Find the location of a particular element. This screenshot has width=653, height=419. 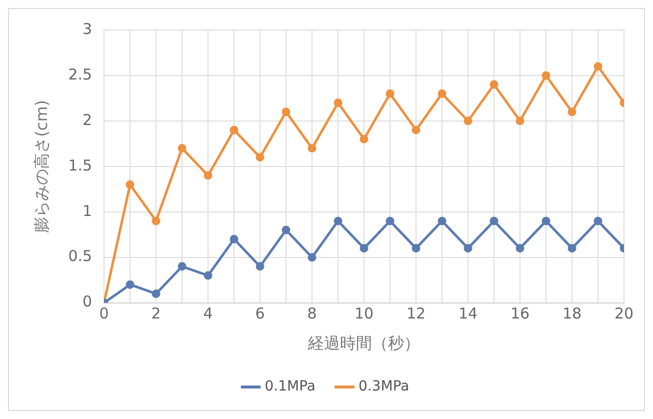

y-axis-title: 膨らみの高さ(cm) is located at coordinates (41, 166).